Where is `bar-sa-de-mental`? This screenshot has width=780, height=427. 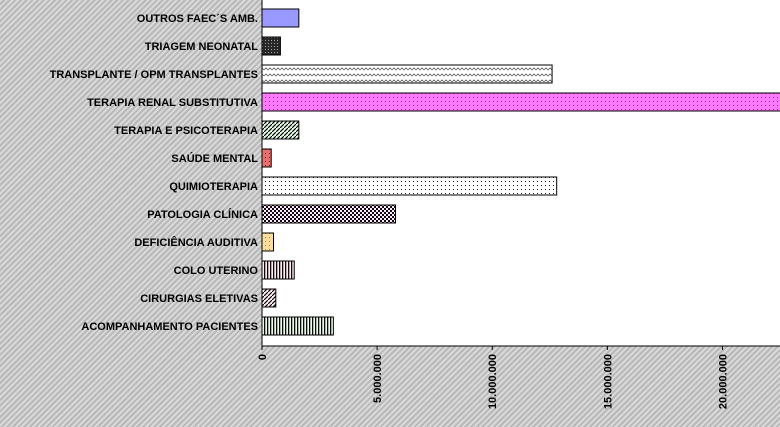 bar-sa-de-mental is located at coordinates (266, 158).